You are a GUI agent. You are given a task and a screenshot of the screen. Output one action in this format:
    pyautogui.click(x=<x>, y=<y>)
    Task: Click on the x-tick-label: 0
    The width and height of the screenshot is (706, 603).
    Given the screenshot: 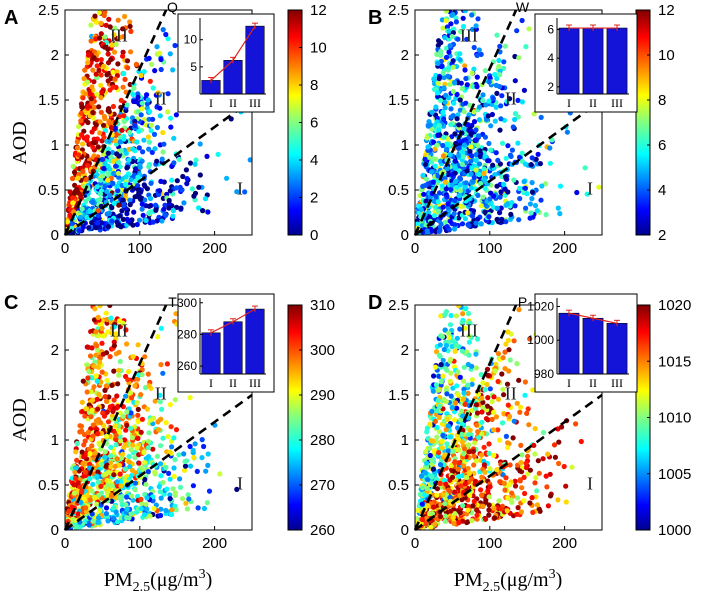 What is the action you would take?
    pyautogui.click(x=65, y=248)
    